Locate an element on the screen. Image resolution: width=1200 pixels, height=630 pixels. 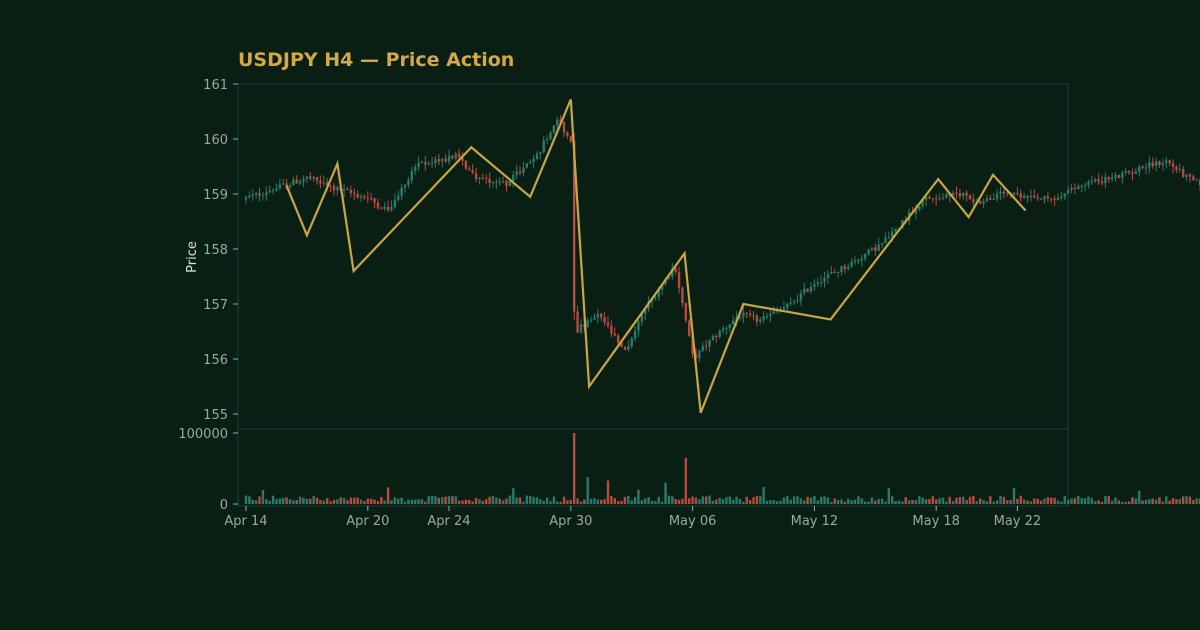
volume-bars is located at coordinates (722, 468).